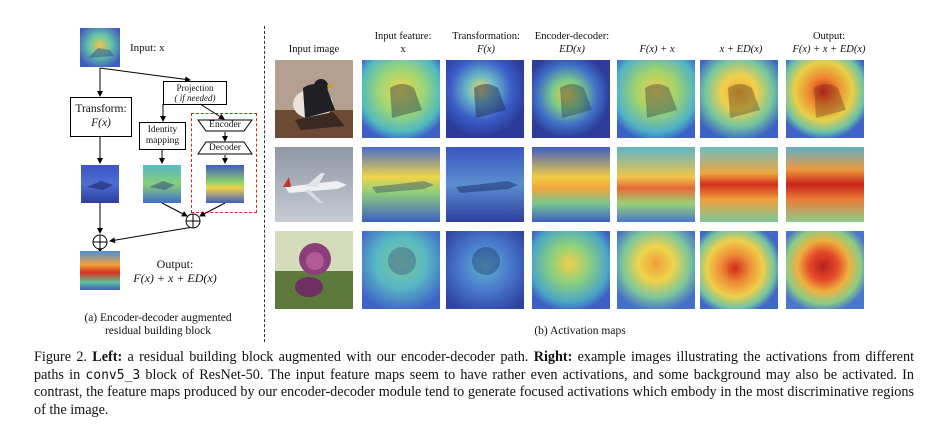 The height and width of the screenshot is (437, 938). What do you see at coordinates (486, 49) in the screenshot?
I see `col-header-2-line2: F(x)` at bounding box center [486, 49].